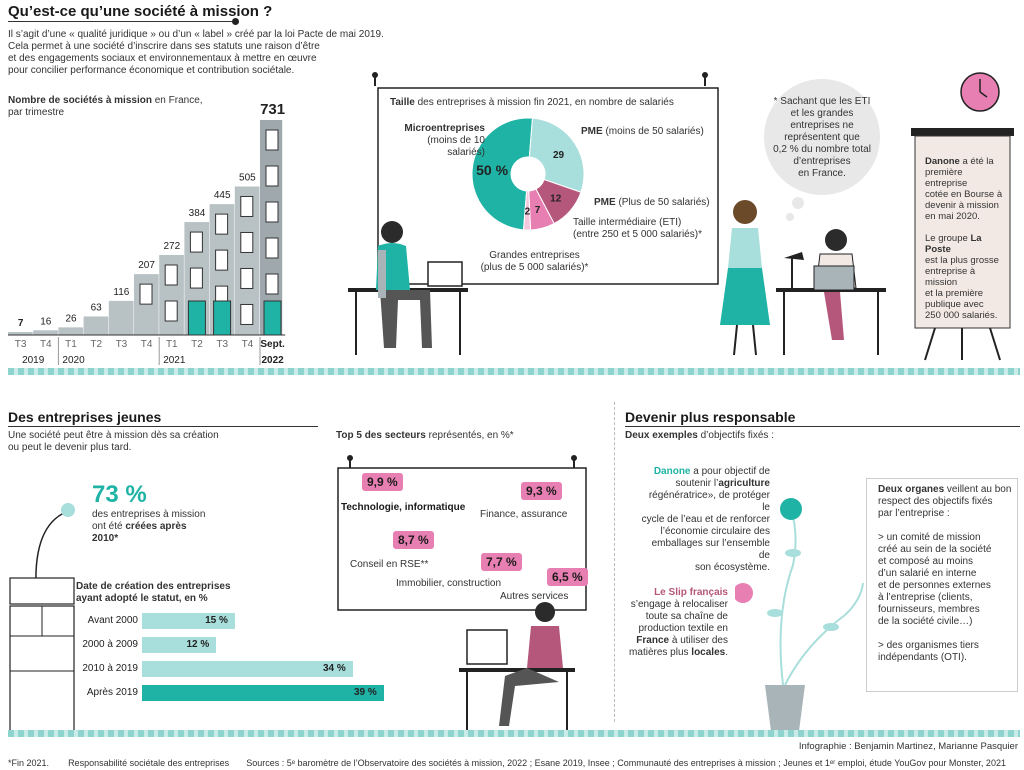 Image resolution: width=1024 pixels, height=770 pixels. Describe the element at coordinates (462, 533) in the screenshot. I see `top5-board` at that location.